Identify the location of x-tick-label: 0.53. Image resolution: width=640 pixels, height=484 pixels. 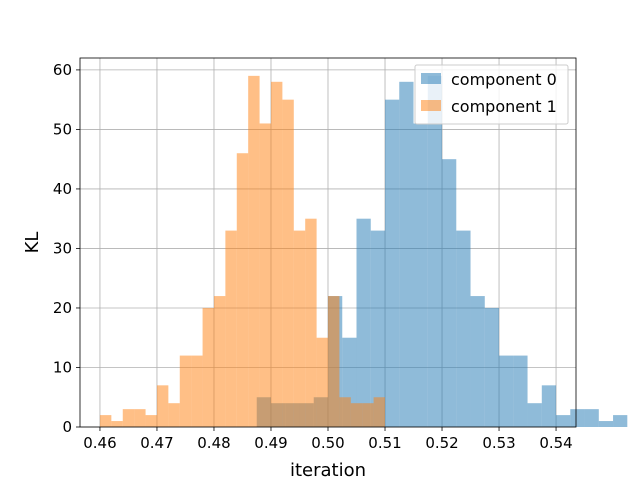
(498, 443).